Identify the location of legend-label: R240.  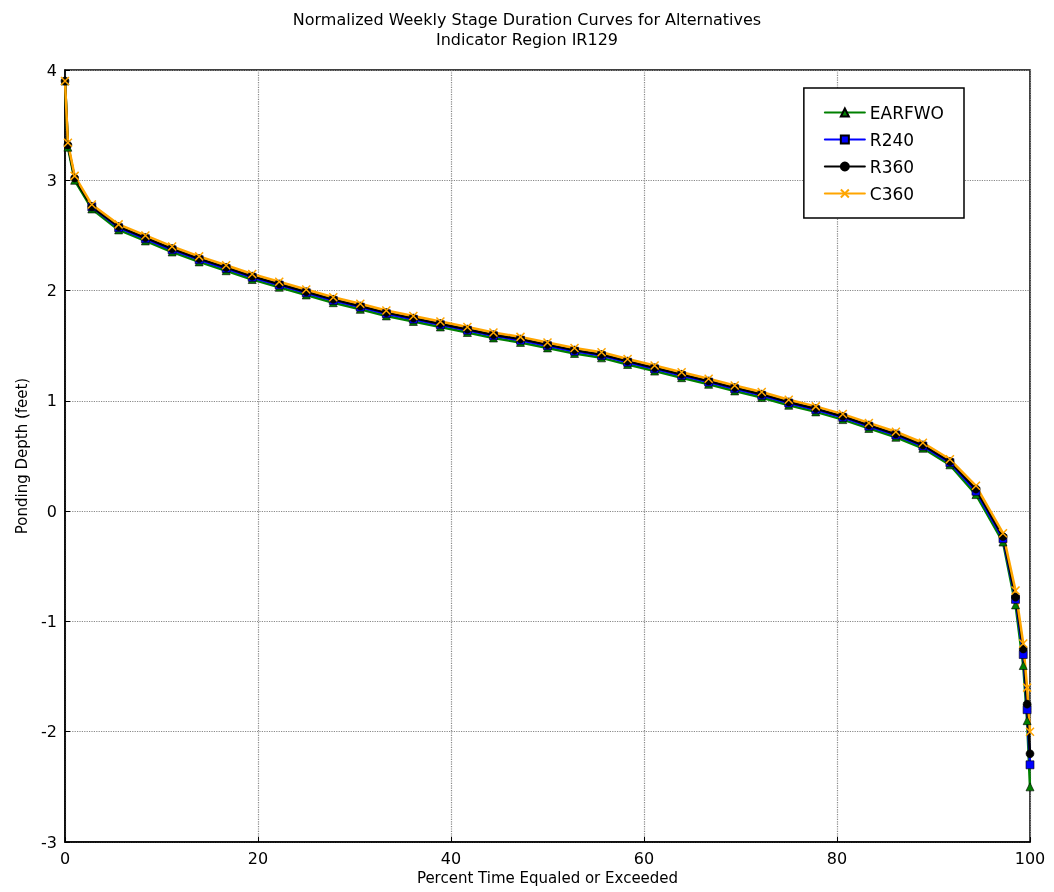
(892, 139).